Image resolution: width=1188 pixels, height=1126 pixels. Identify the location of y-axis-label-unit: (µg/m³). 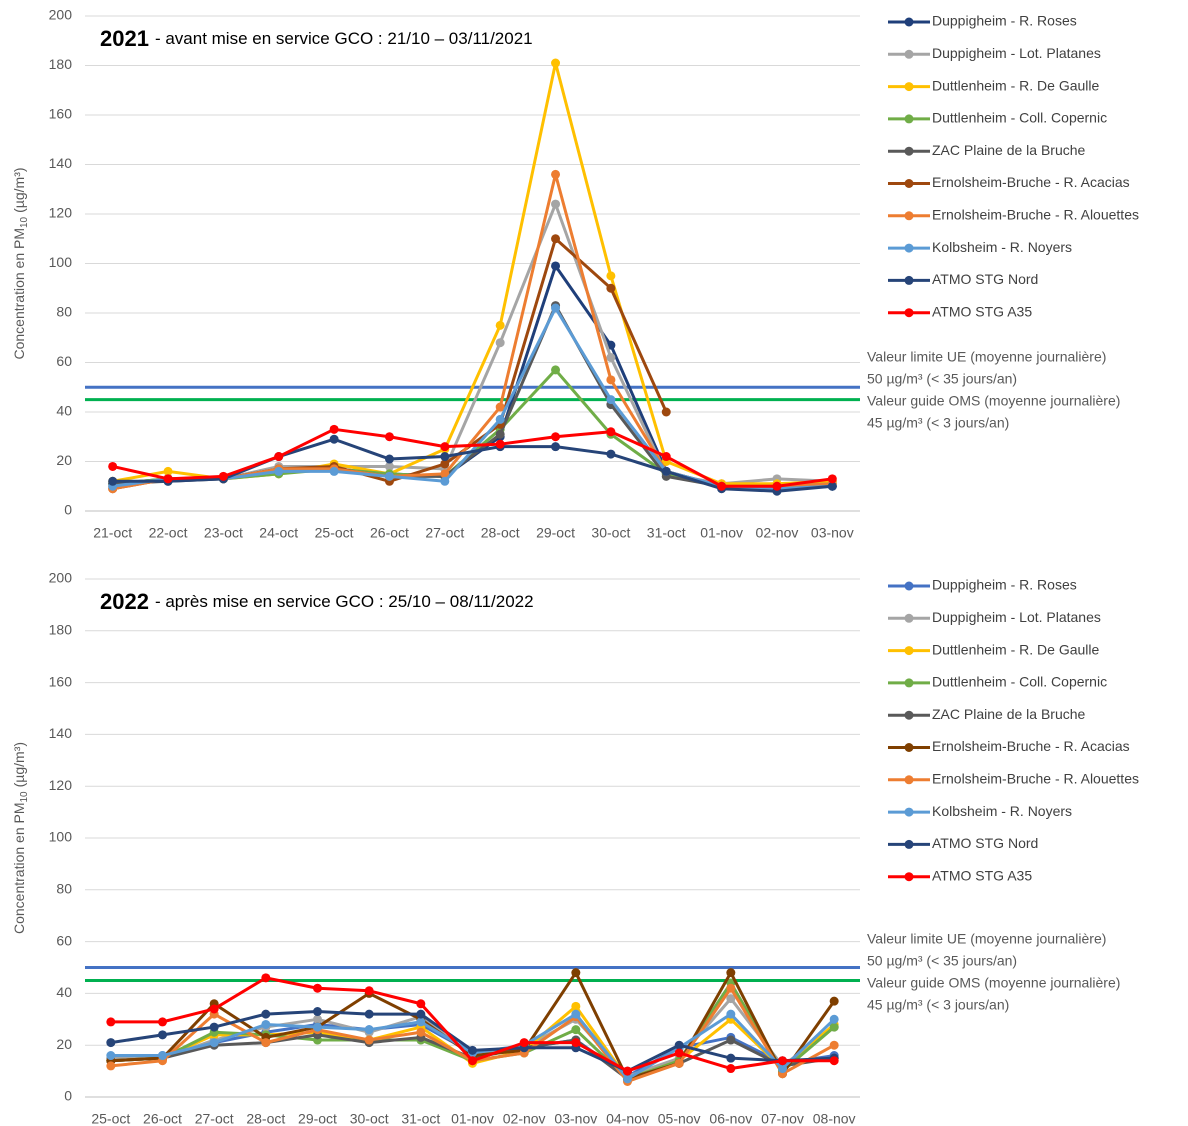
(19, 189).